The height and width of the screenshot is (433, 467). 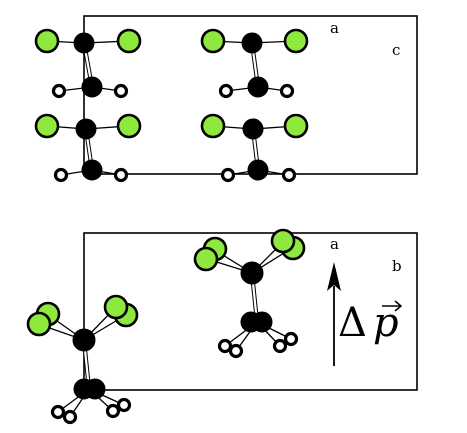 What do you see at coordinates (392, 306) in the screenshot?
I see `vector-arrow-icon` at bounding box center [392, 306].